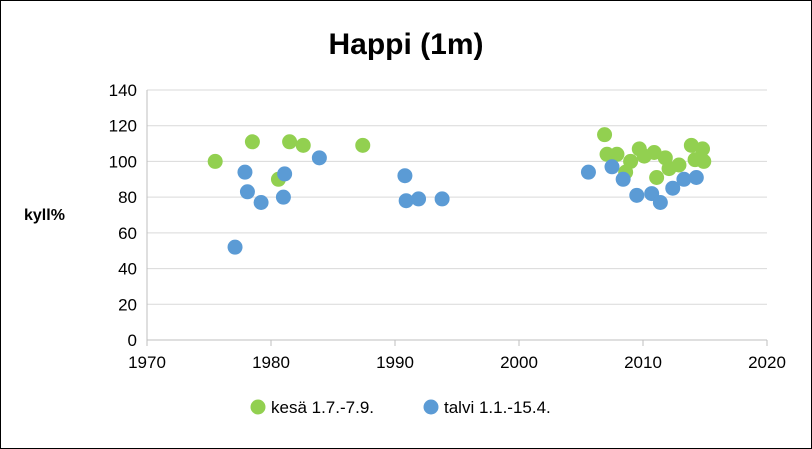 This screenshot has height=449, width=812. I want to click on y-tick-label: 120, so click(123, 126).